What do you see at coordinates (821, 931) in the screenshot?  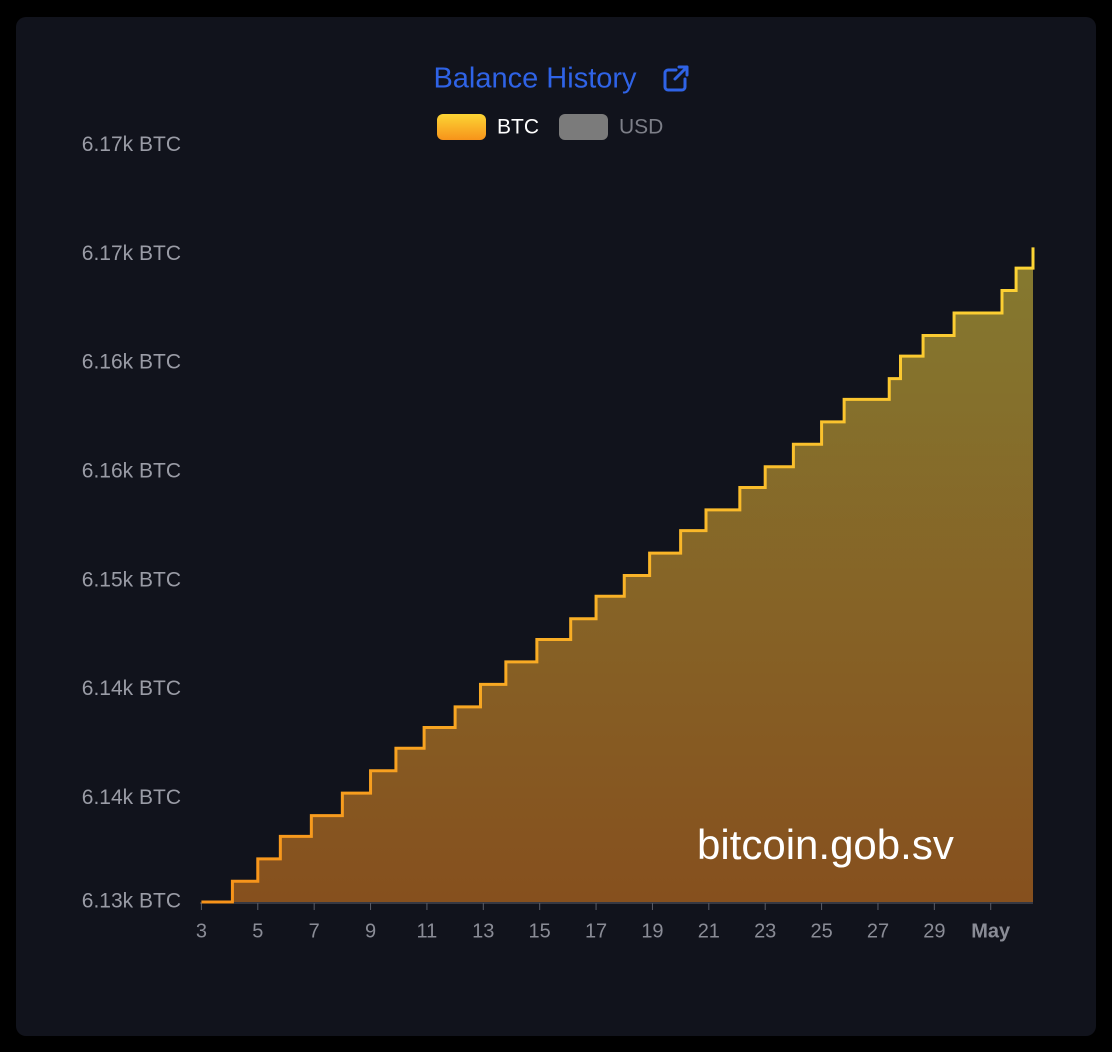 I see `x-tick-label: 25` at bounding box center [821, 931].